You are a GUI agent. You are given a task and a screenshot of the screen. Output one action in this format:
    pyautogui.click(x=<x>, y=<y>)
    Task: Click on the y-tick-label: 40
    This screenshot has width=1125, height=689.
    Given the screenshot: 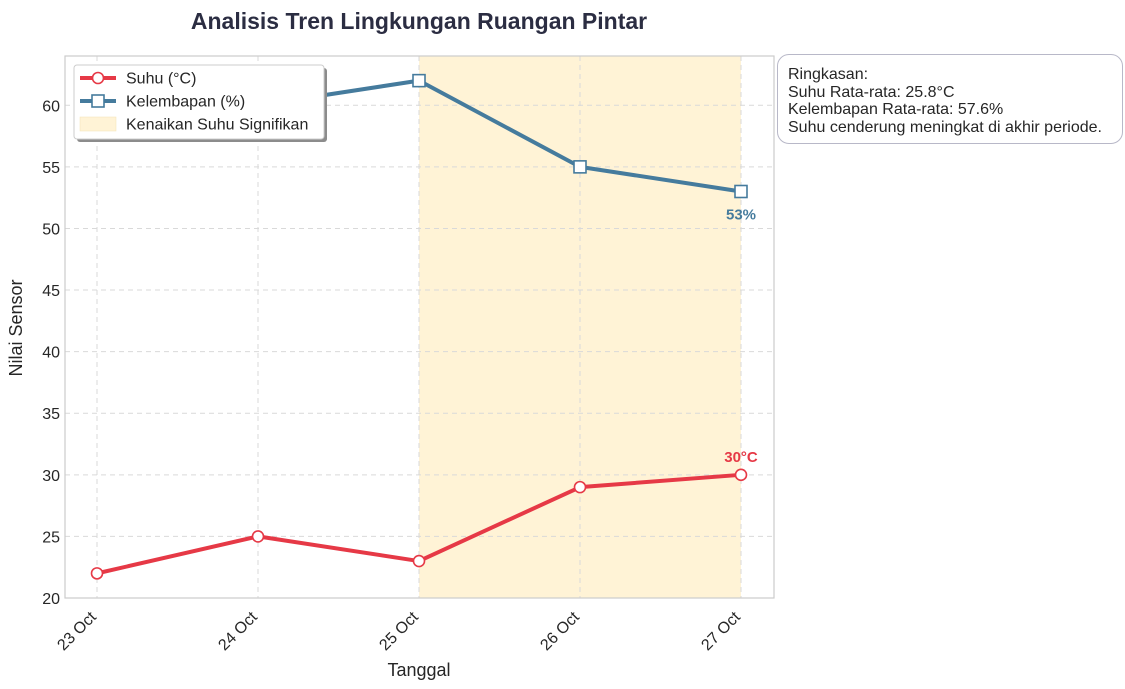 What is the action you would take?
    pyautogui.click(x=51, y=353)
    